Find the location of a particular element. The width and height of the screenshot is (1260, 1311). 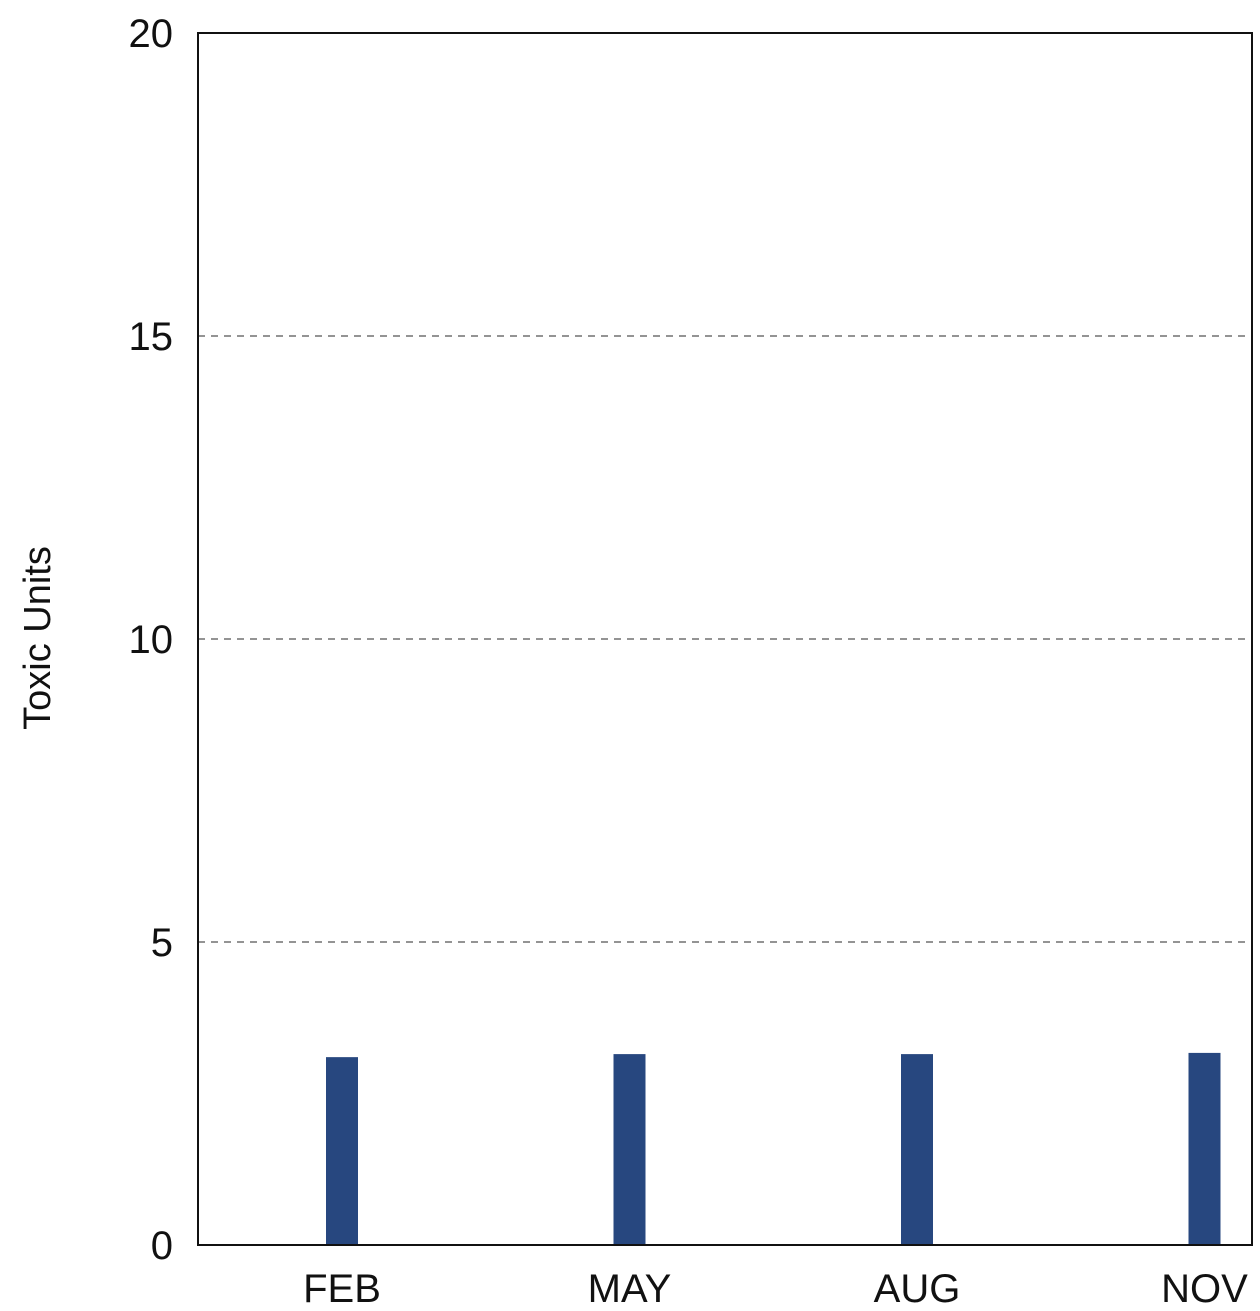

x-tick-label-may: MAY is located at coordinates (630, 1289).